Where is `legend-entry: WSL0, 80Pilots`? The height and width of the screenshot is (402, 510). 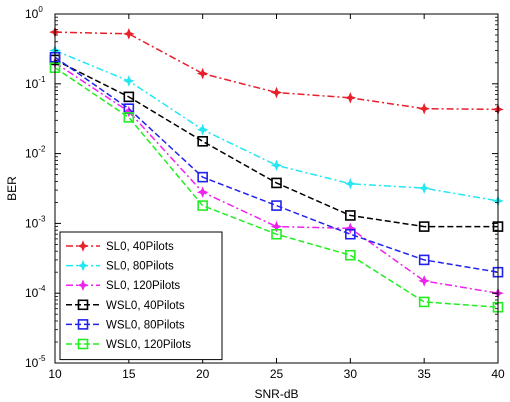
legend-entry: WSL0, 80Pilots is located at coordinates (125, 325).